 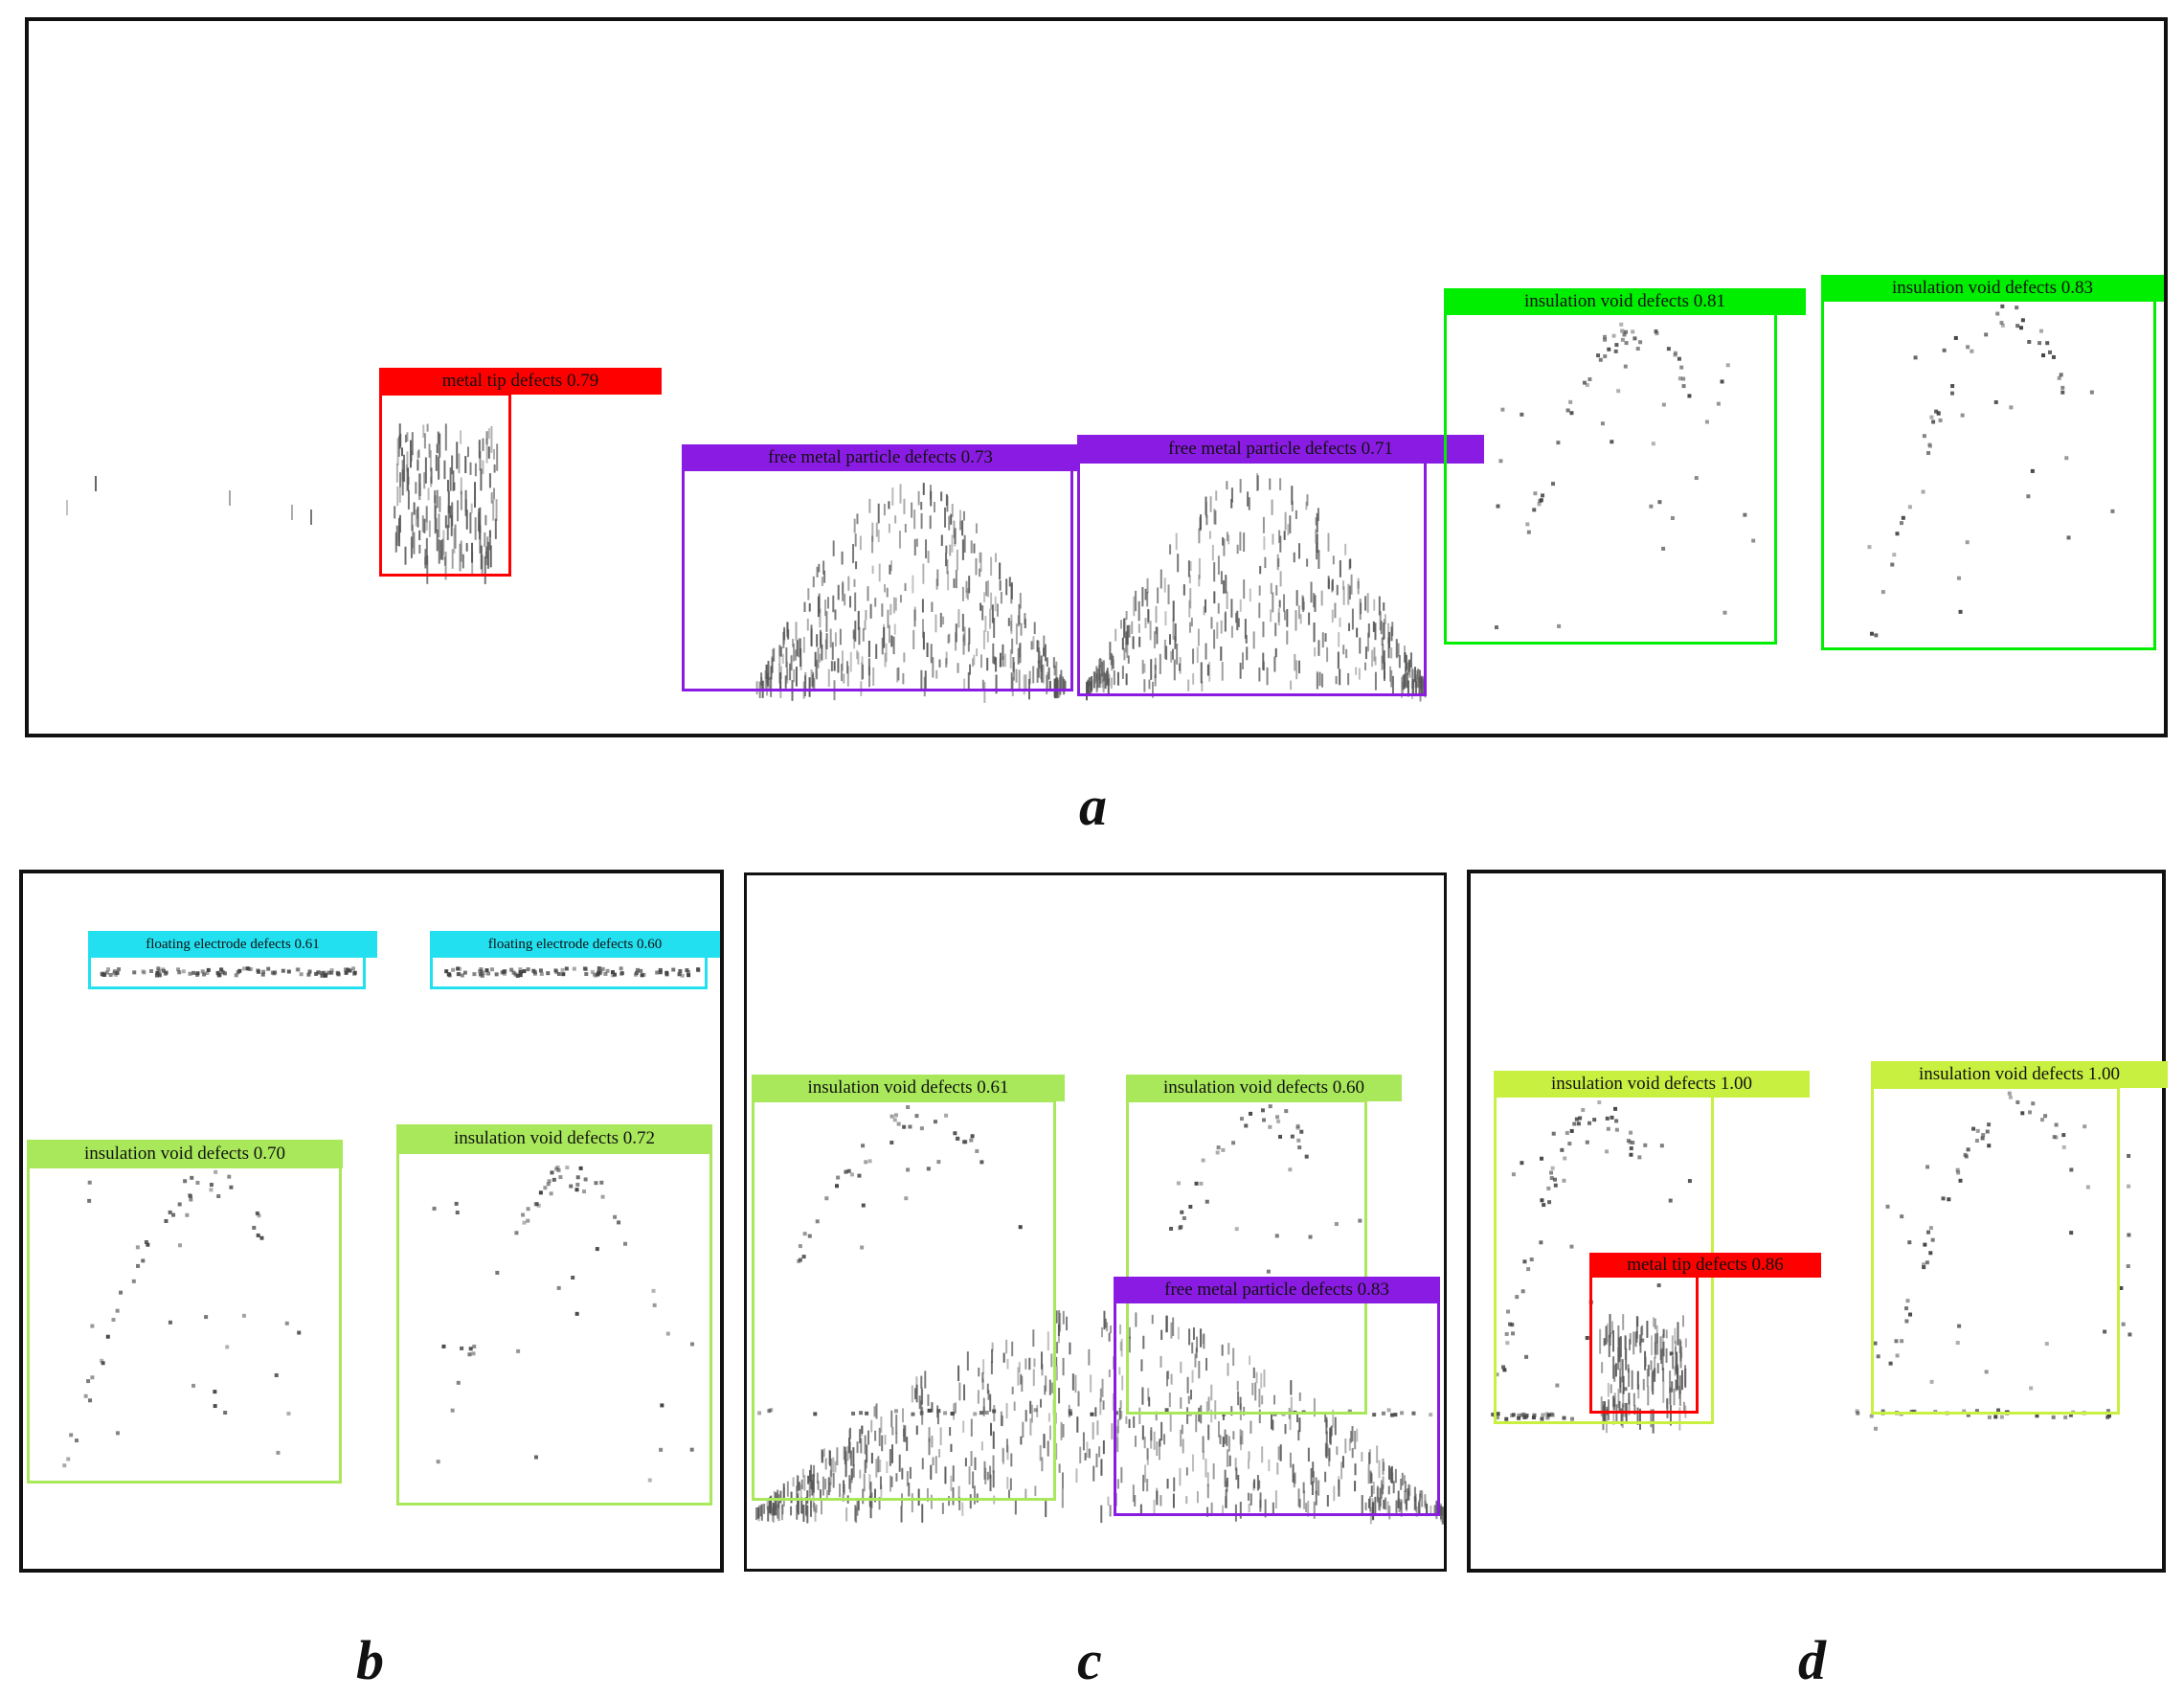 I want to click on detection-label: insulation void defects 0.70, so click(x=185, y=1154).